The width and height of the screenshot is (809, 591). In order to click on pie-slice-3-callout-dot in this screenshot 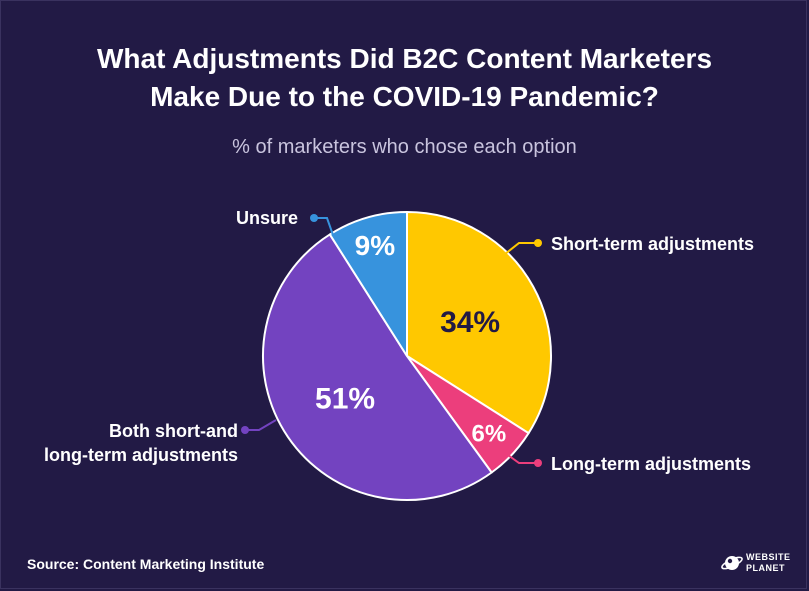, I will do `click(245, 430)`.